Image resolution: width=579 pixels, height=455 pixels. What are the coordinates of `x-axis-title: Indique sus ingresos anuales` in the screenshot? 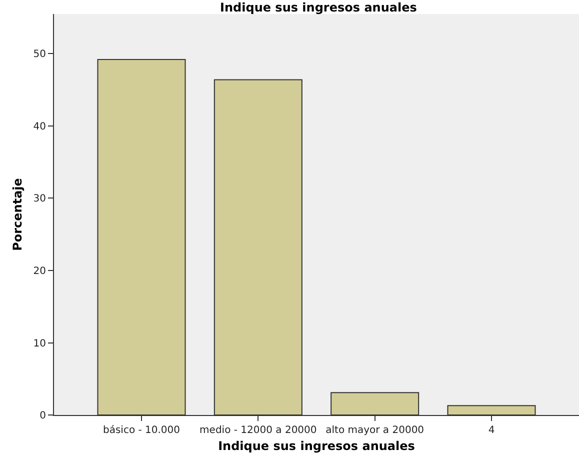 It's located at (316, 445).